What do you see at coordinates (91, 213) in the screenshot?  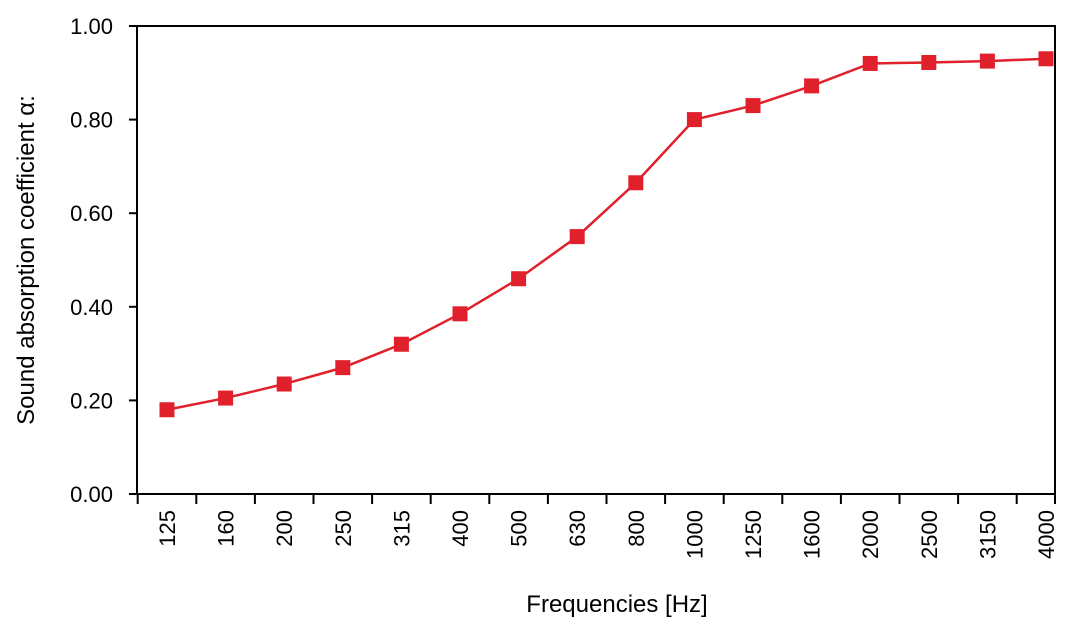 I see `y-tick-label: 0.60` at bounding box center [91, 213].